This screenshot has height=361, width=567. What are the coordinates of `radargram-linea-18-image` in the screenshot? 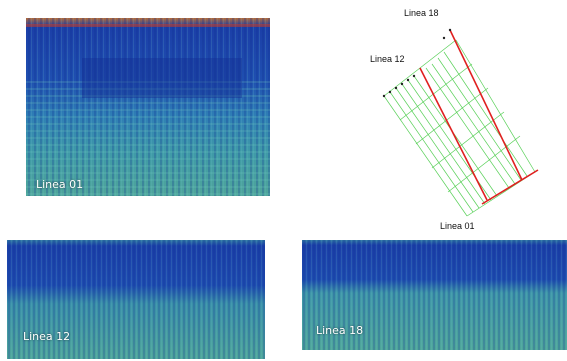 It's located at (432, 293).